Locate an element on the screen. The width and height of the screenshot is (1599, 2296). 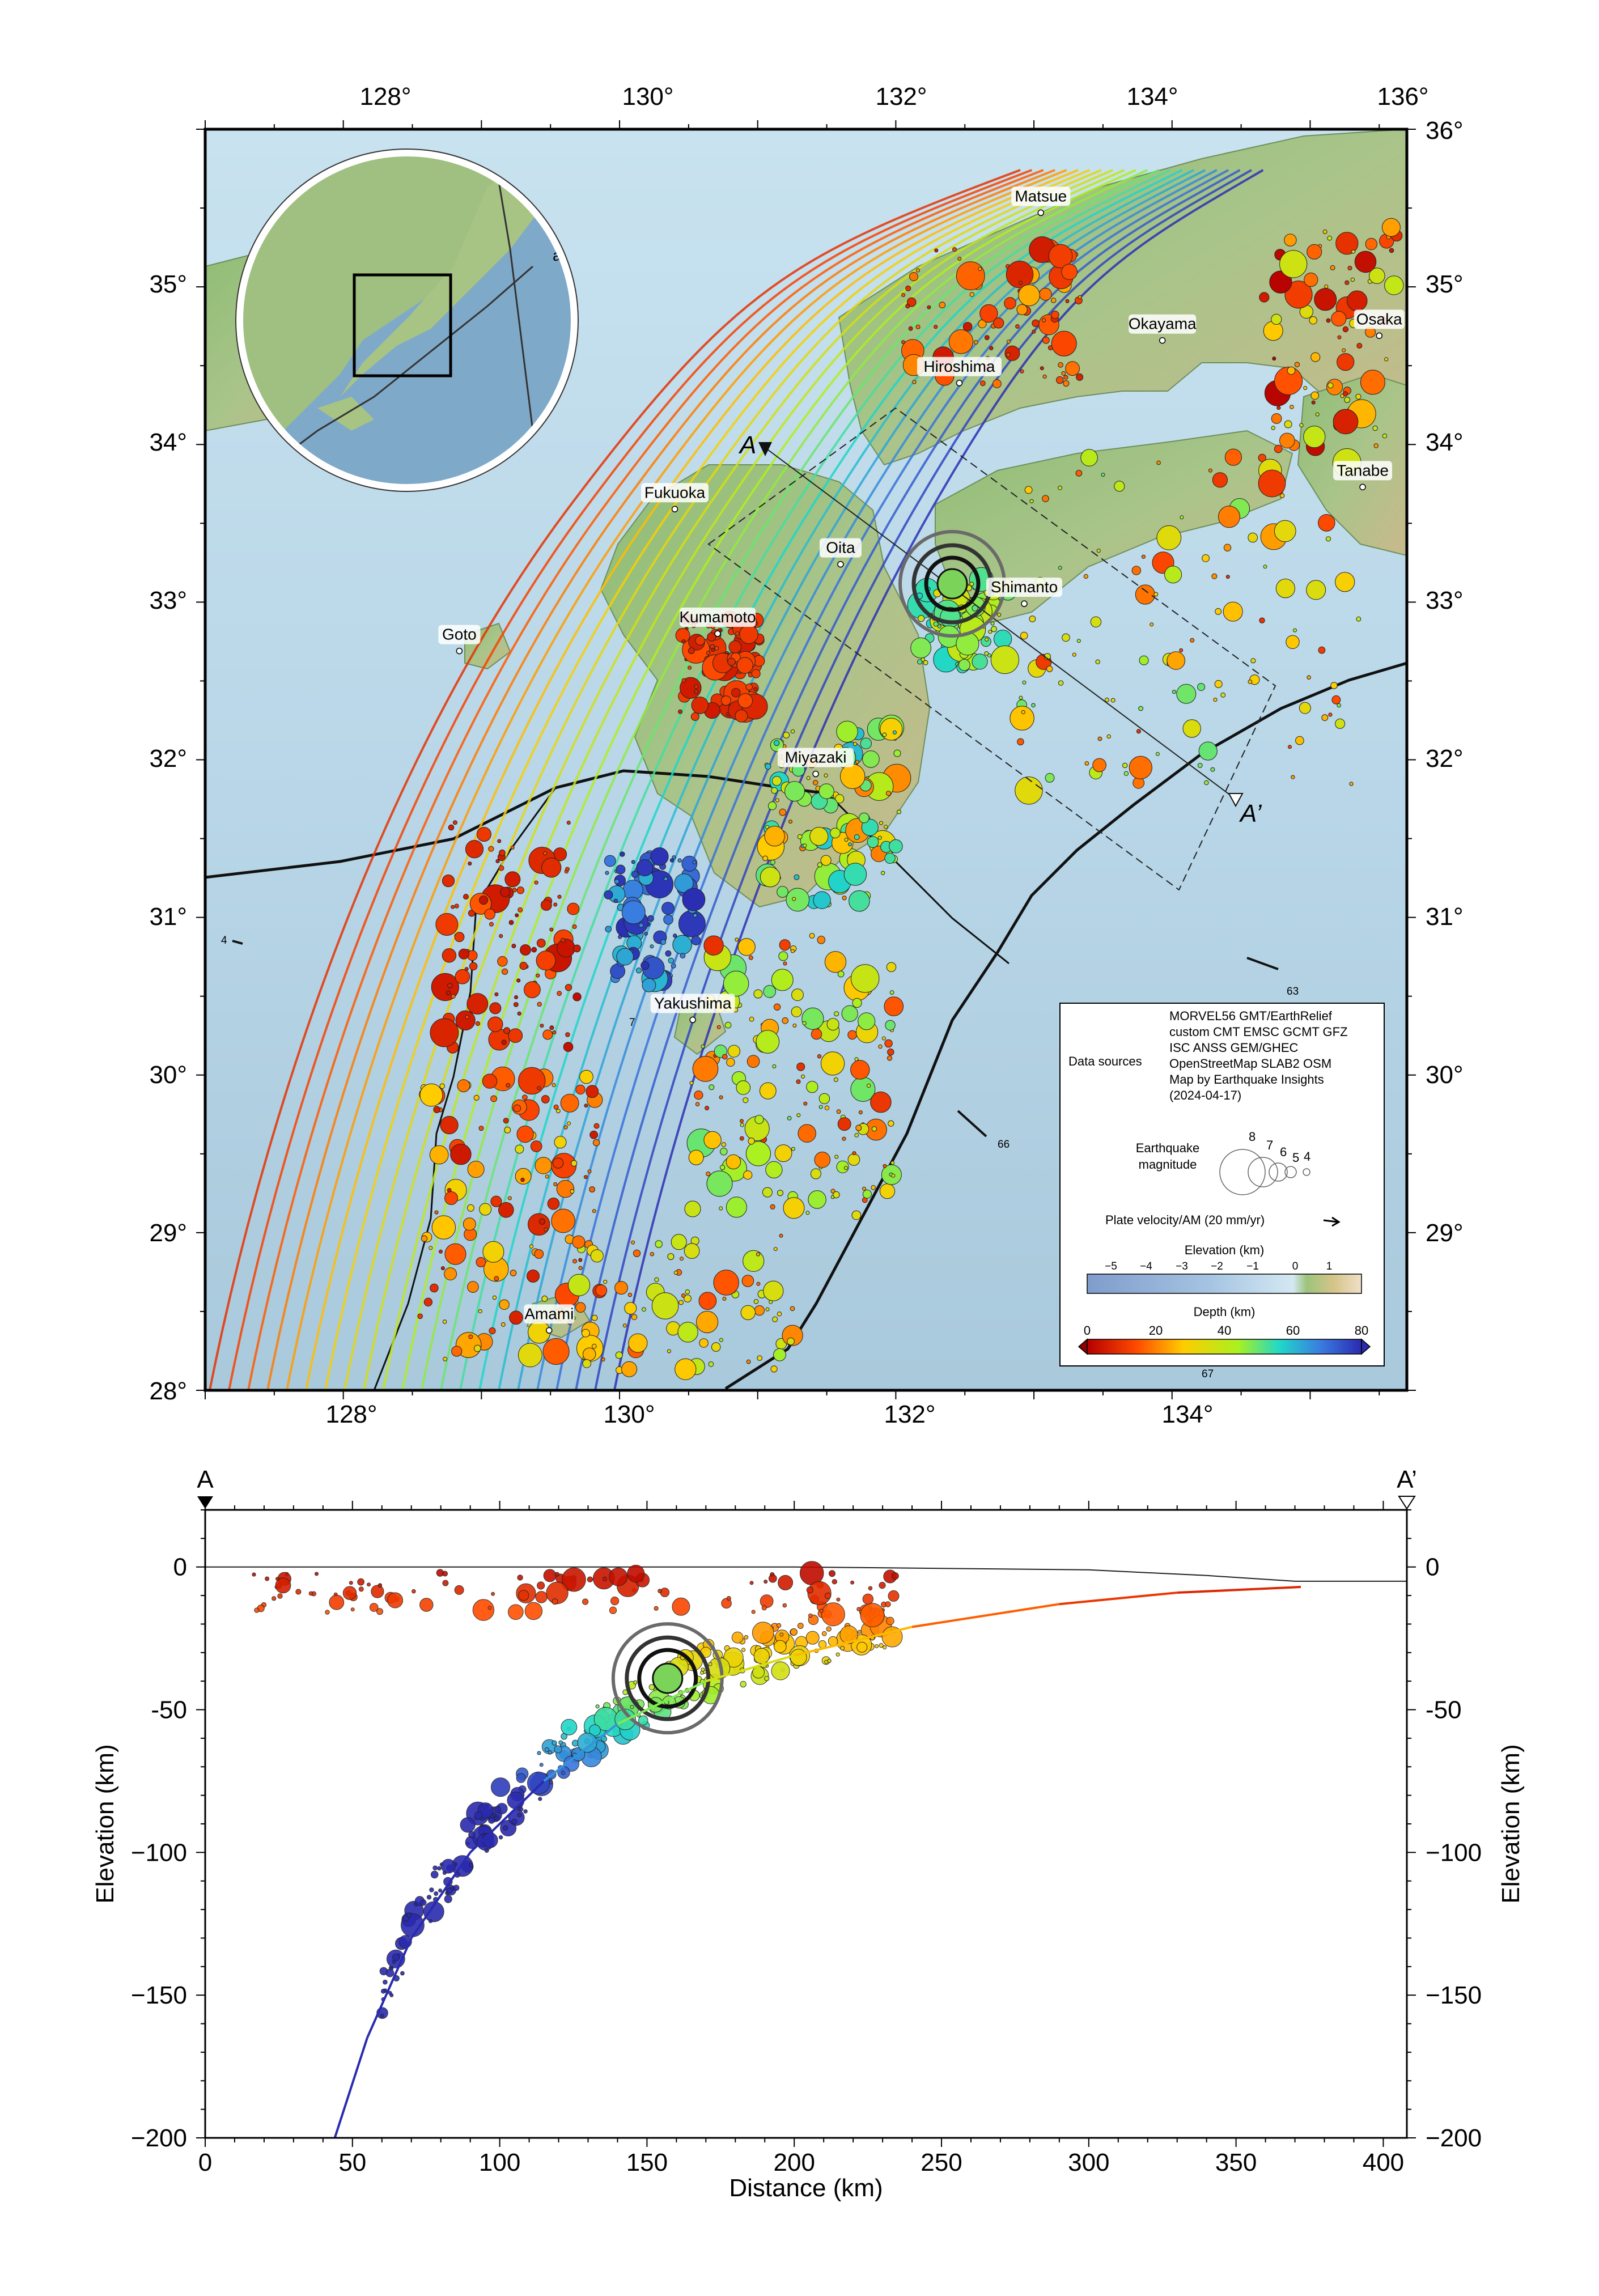
legend-depth-arrow-left is located at coordinates (1083, 1347).